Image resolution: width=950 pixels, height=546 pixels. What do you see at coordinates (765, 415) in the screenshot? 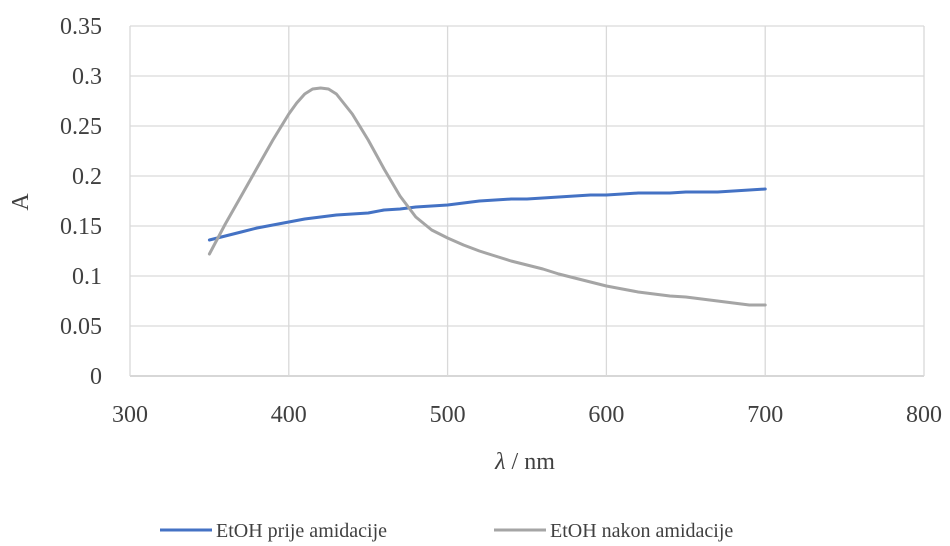
I see `x-tick-label: 700` at bounding box center [765, 415].